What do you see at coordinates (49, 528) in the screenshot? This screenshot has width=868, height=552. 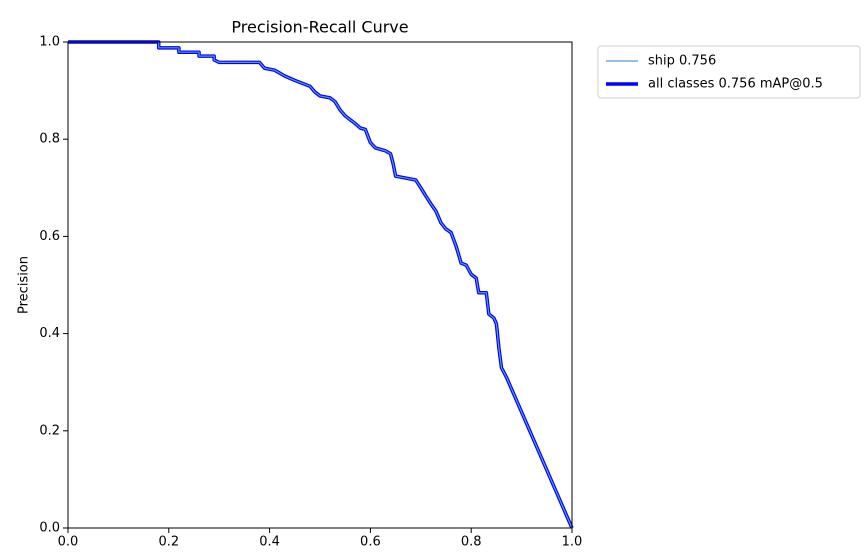 I see `y-tick-label: 0.0` at bounding box center [49, 528].